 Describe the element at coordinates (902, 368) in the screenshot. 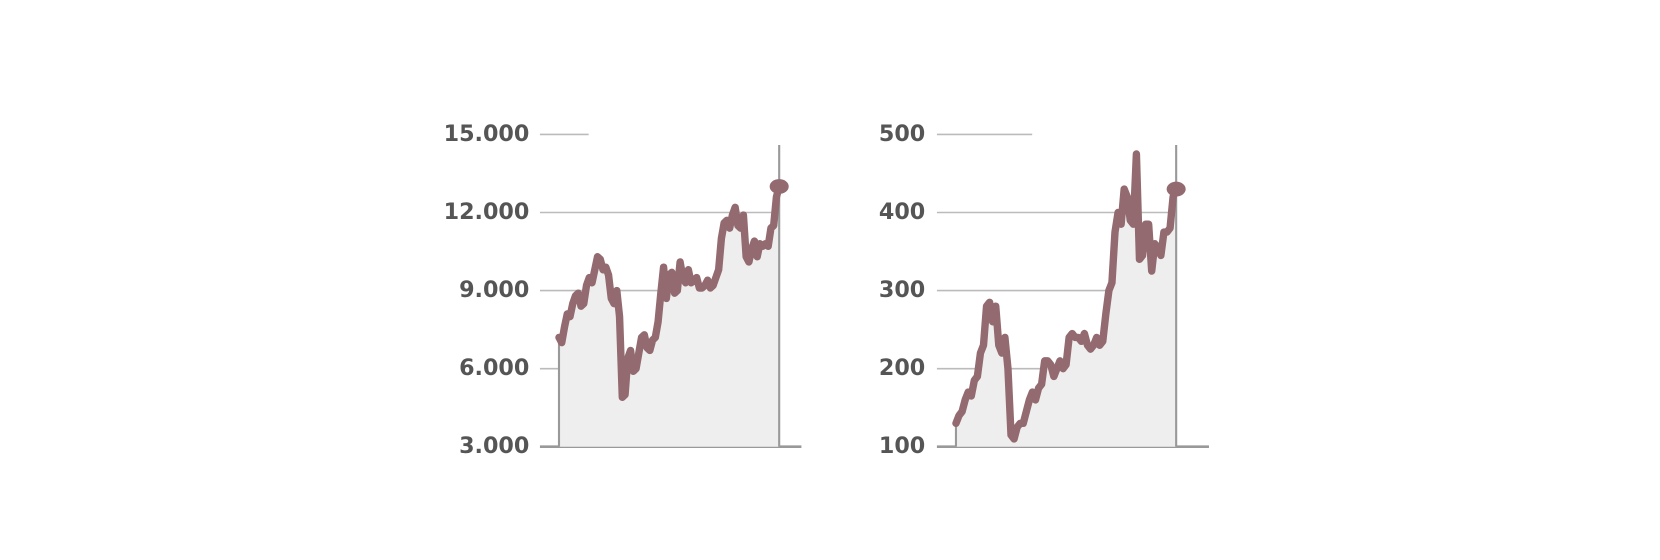

I see `y-tick-label: 200` at that location.